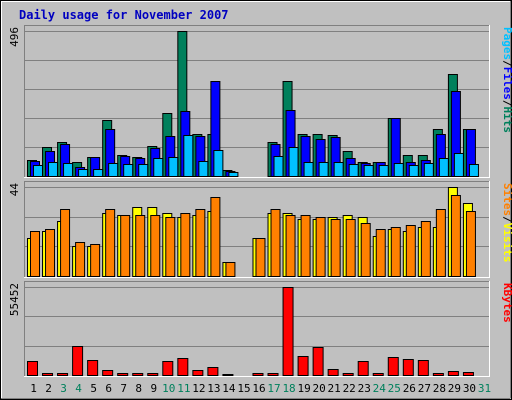  I want to click on panel-legend: Pages/Files/Hits, so click(506, 80).